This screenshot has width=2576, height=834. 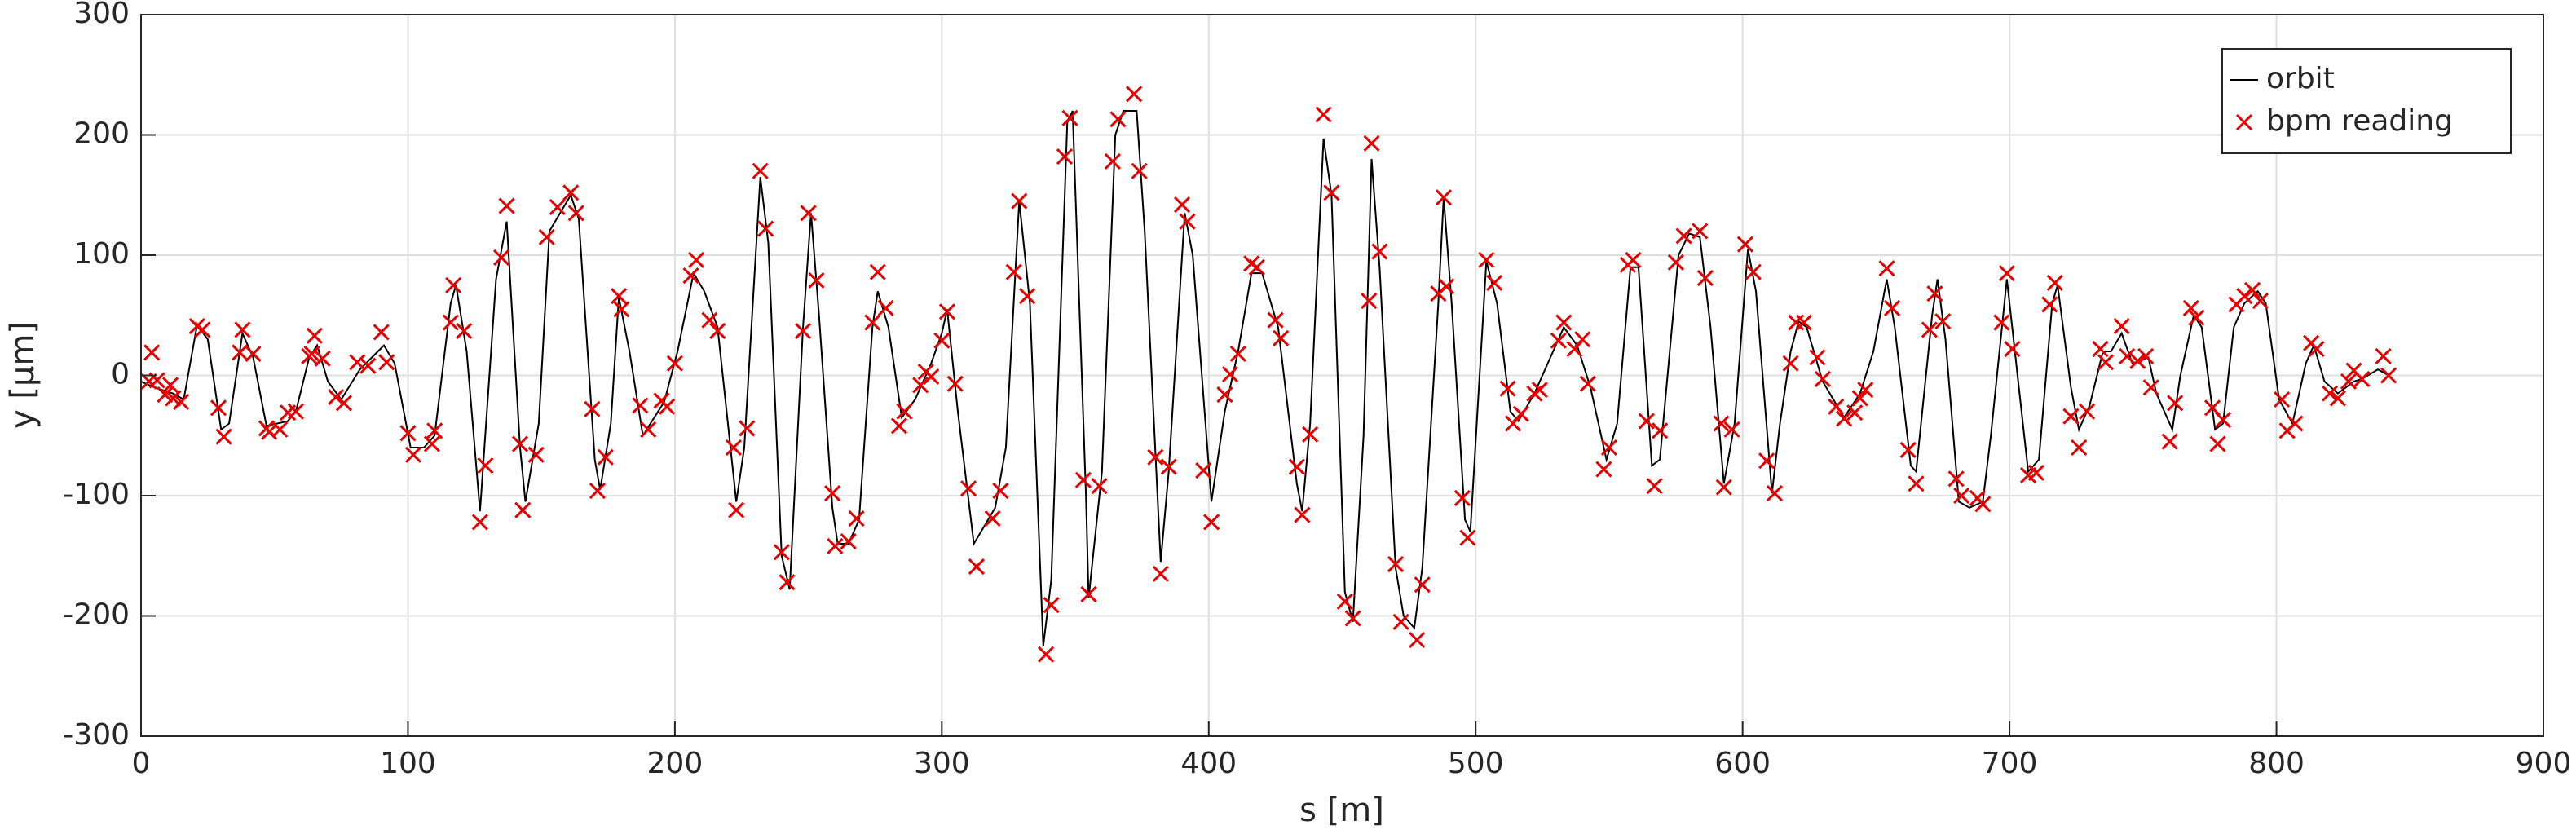 What do you see at coordinates (101, 15) in the screenshot?
I see `y-tick-label: 300` at bounding box center [101, 15].